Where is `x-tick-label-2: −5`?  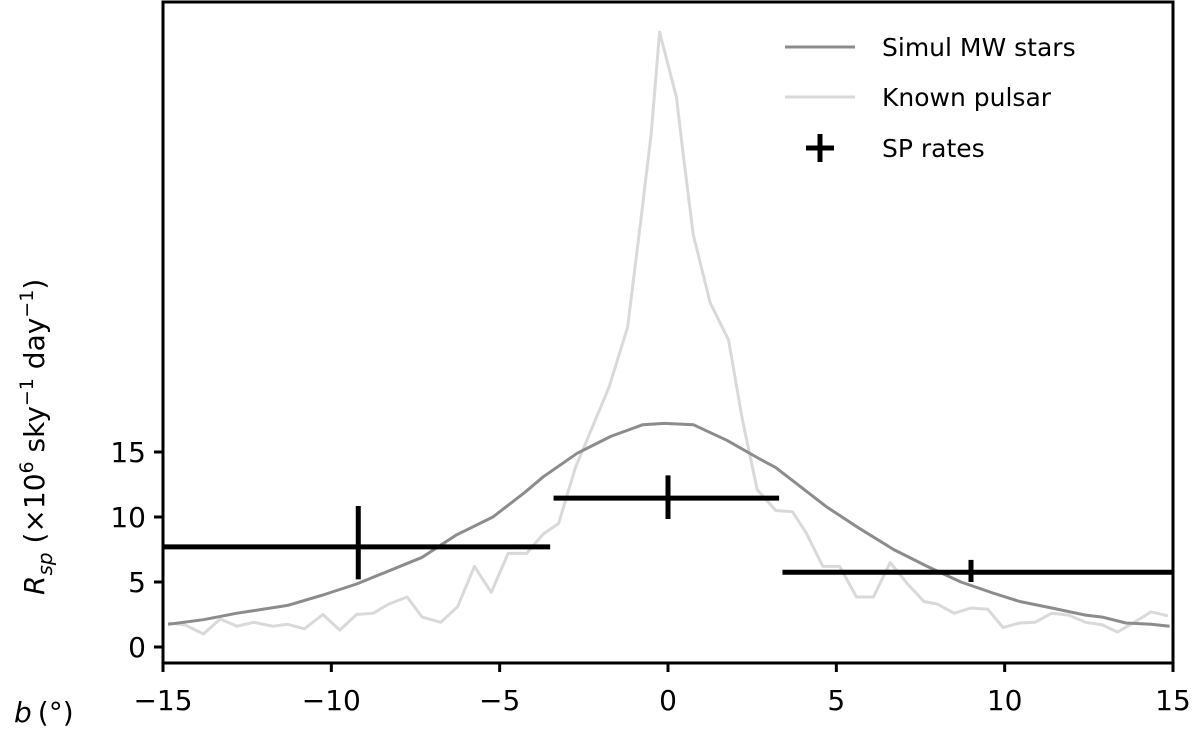
x-tick-label-2: −5 is located at coordinates (499, 700).